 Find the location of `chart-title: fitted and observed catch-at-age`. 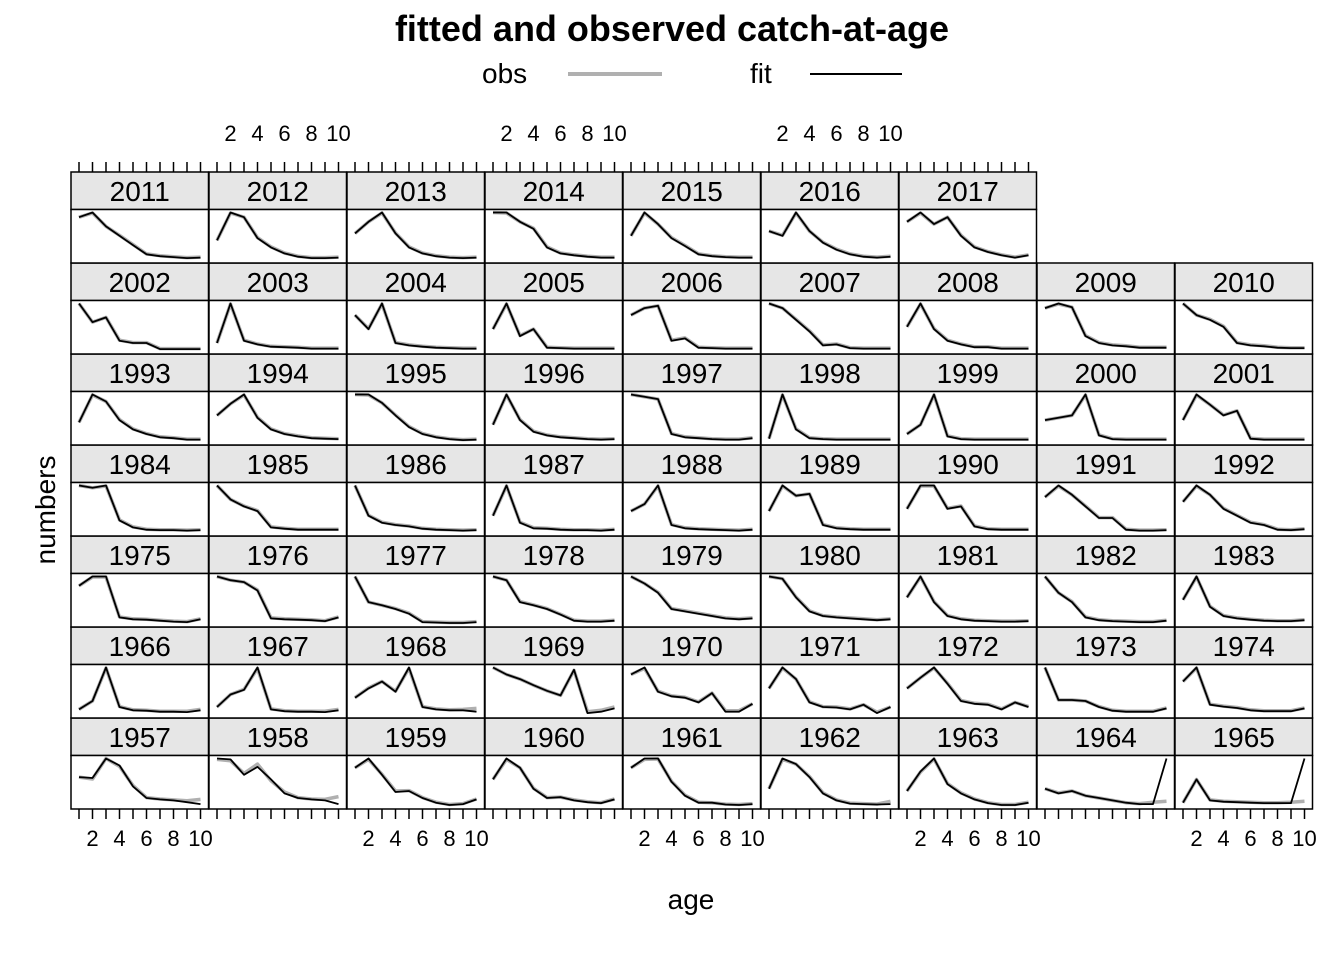

chart-title: fitted and observed catch-at-age is located at coordinates (672, 28).